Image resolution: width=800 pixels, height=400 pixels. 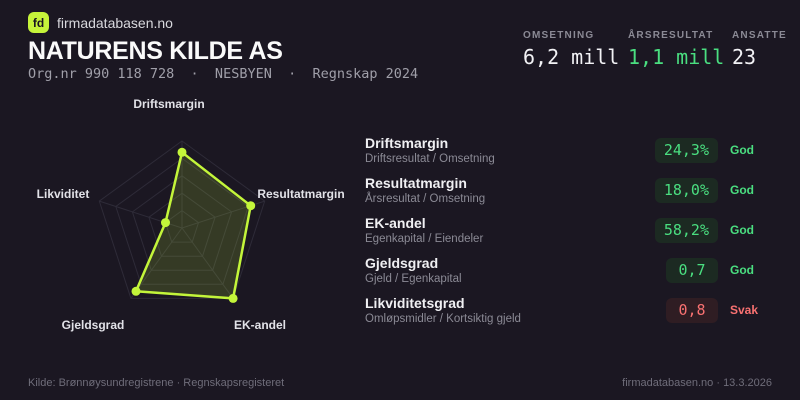 I want to click on brand-link: fd firmadatabasen.no, so click(x=100, y=22).